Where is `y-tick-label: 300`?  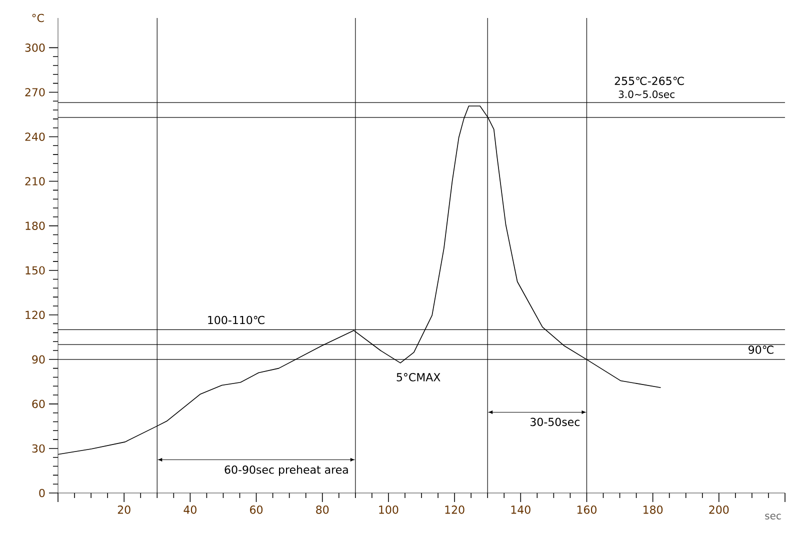
y-tick-label: 300 is located at coordinates (35, 48).